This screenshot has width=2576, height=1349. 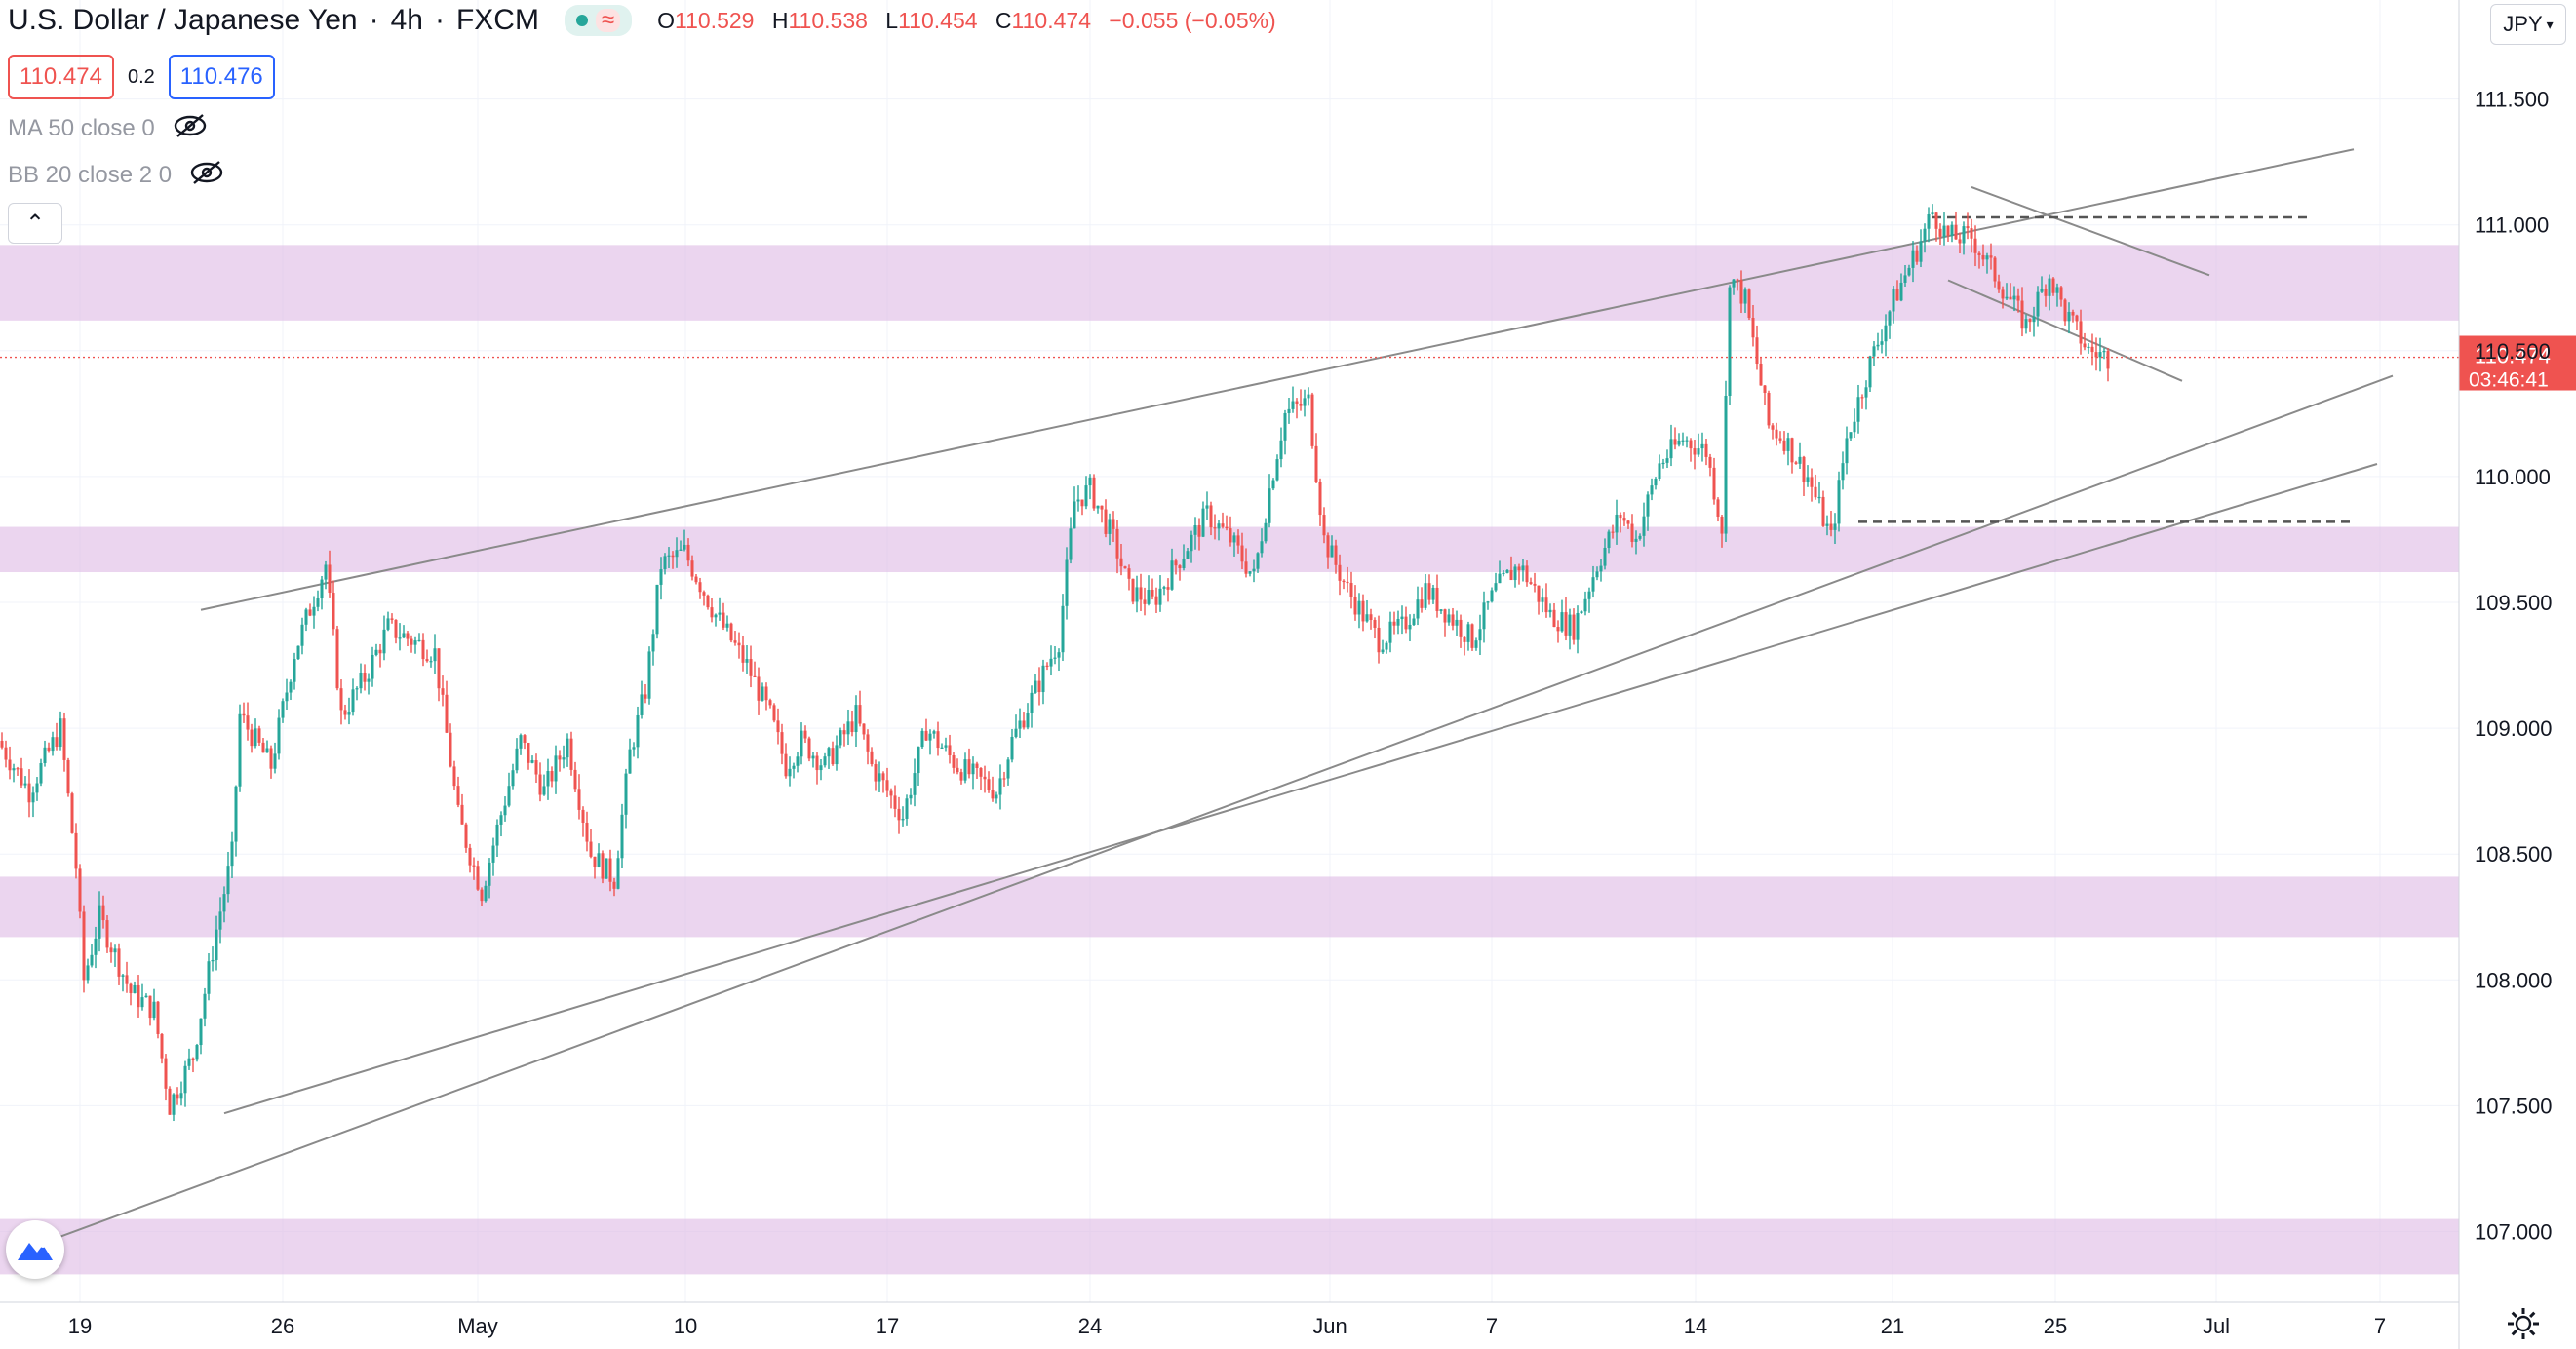 I want to click on indicator-bb: BB 20 close 2 0, so click(x=116, y=175).